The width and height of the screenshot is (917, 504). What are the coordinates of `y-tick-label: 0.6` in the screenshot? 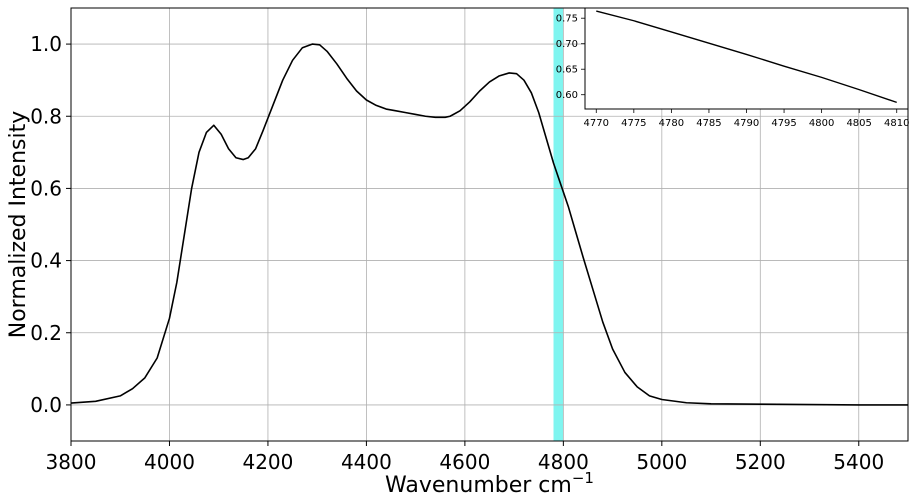 It's located at (46, 188).